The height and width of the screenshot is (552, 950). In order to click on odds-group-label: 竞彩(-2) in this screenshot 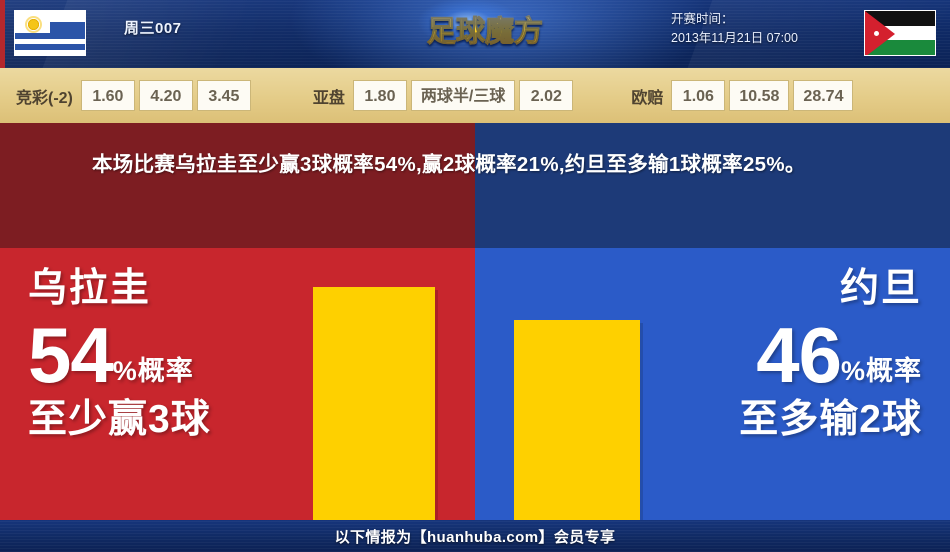, I will do `click(44, 98)`.